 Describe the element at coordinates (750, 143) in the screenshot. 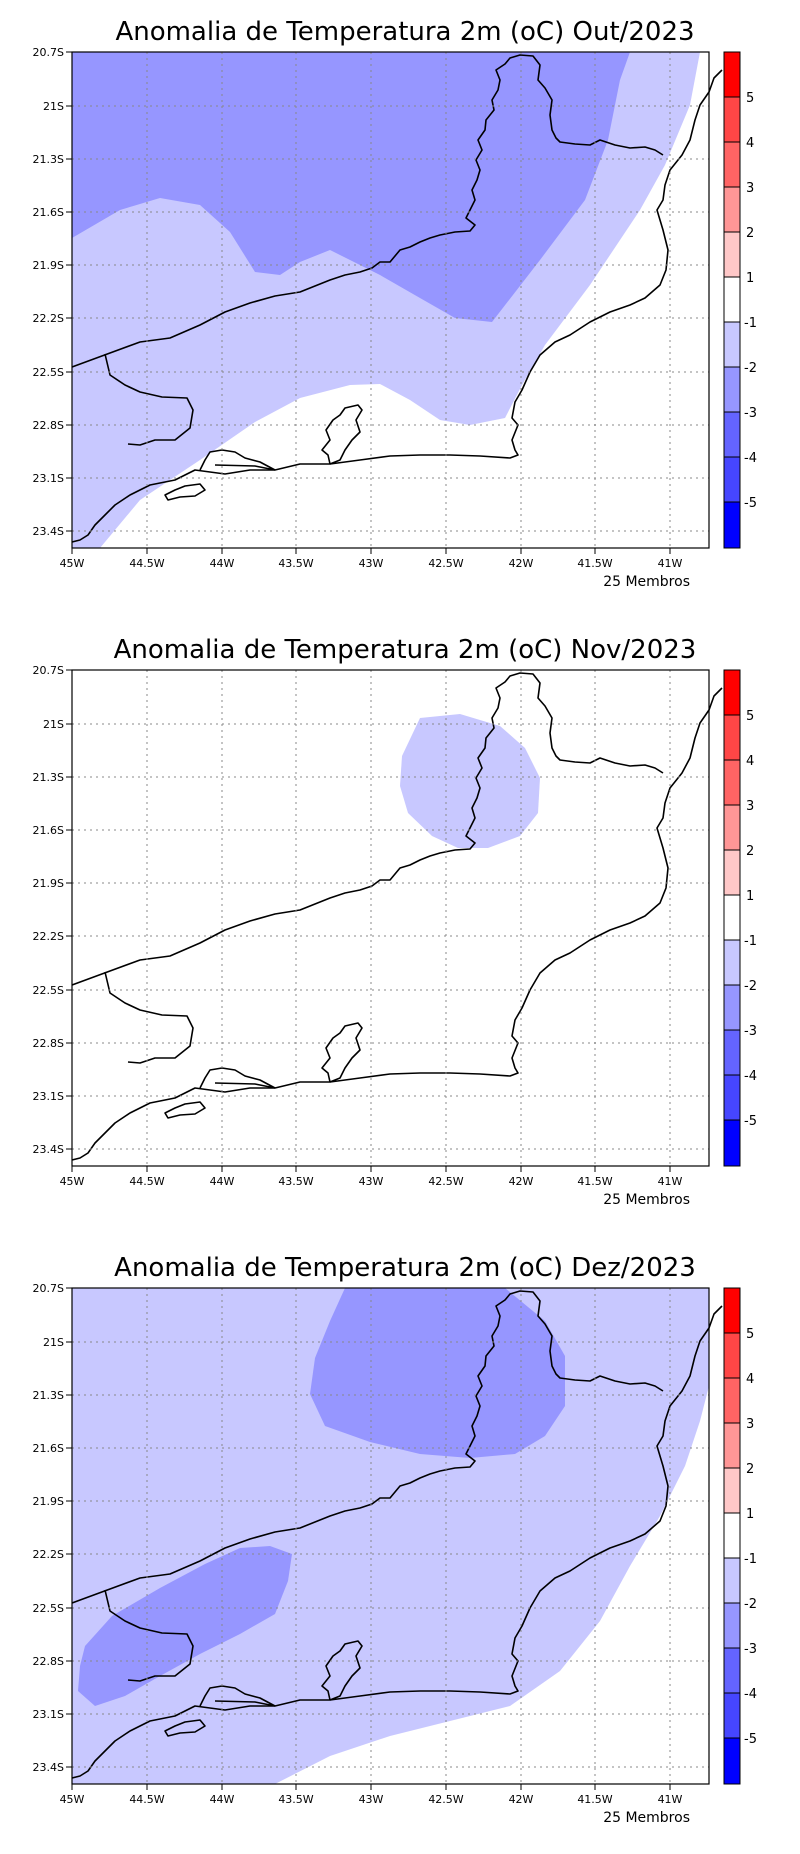

I see `colorbar-label: 4` at that location.